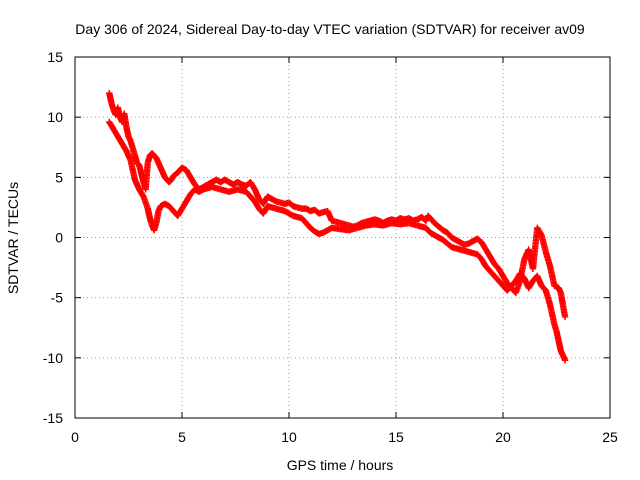 Image resolution: width=640 pixels, height=480 pixels. I want to click on x-tick-label: 25, so click(610, 437).